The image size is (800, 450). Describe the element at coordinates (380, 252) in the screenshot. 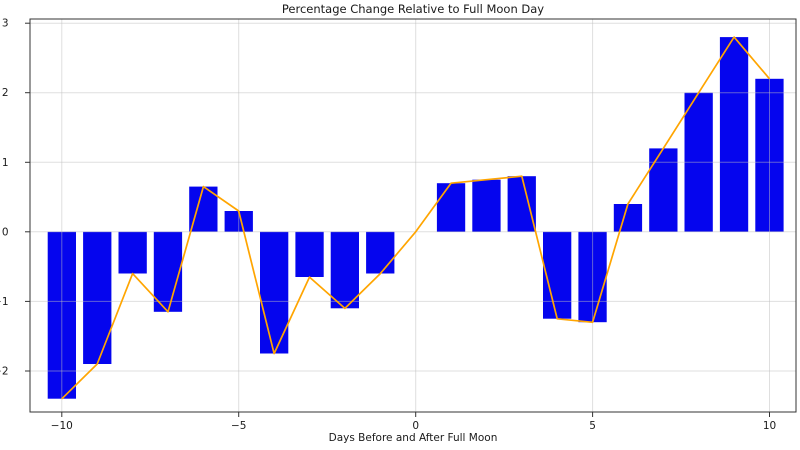

I see `bar-day--1` at that location.